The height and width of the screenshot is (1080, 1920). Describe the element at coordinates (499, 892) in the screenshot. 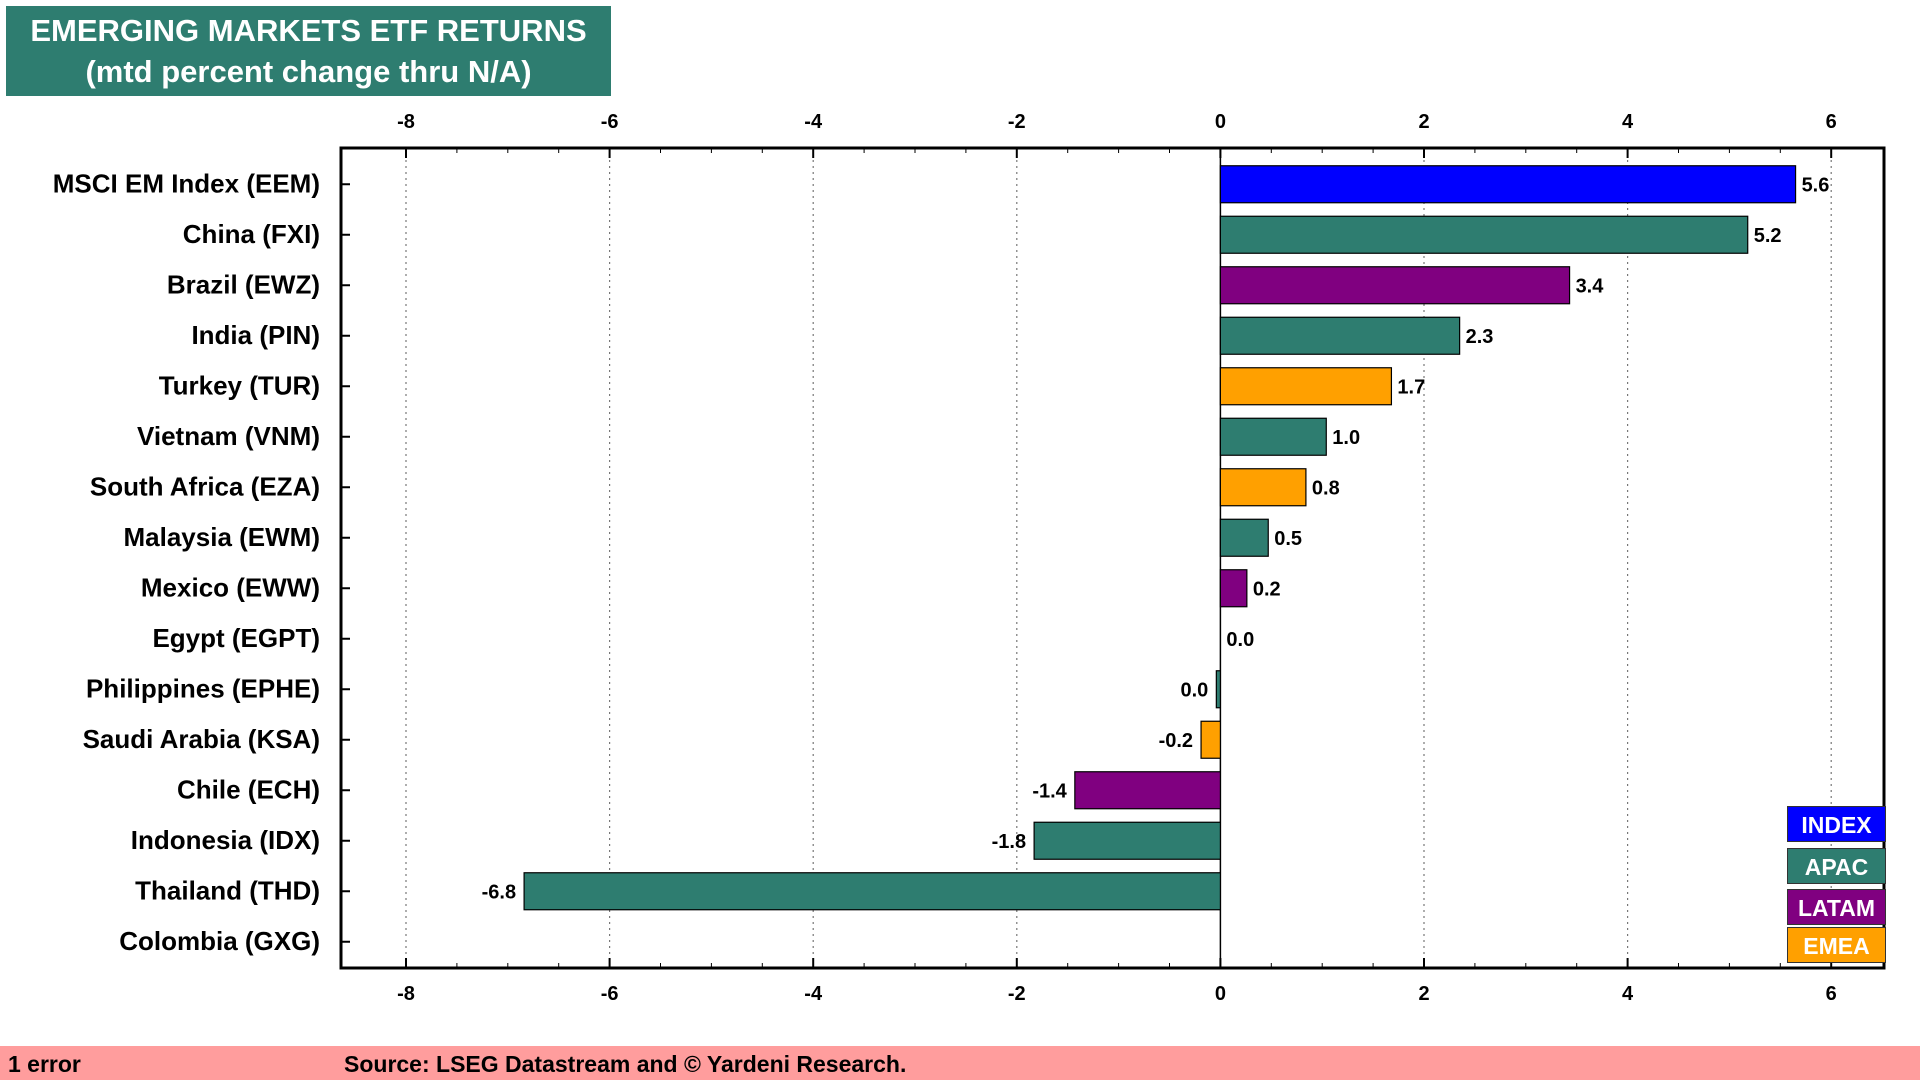

I see `value-label: -6.8` at that location.